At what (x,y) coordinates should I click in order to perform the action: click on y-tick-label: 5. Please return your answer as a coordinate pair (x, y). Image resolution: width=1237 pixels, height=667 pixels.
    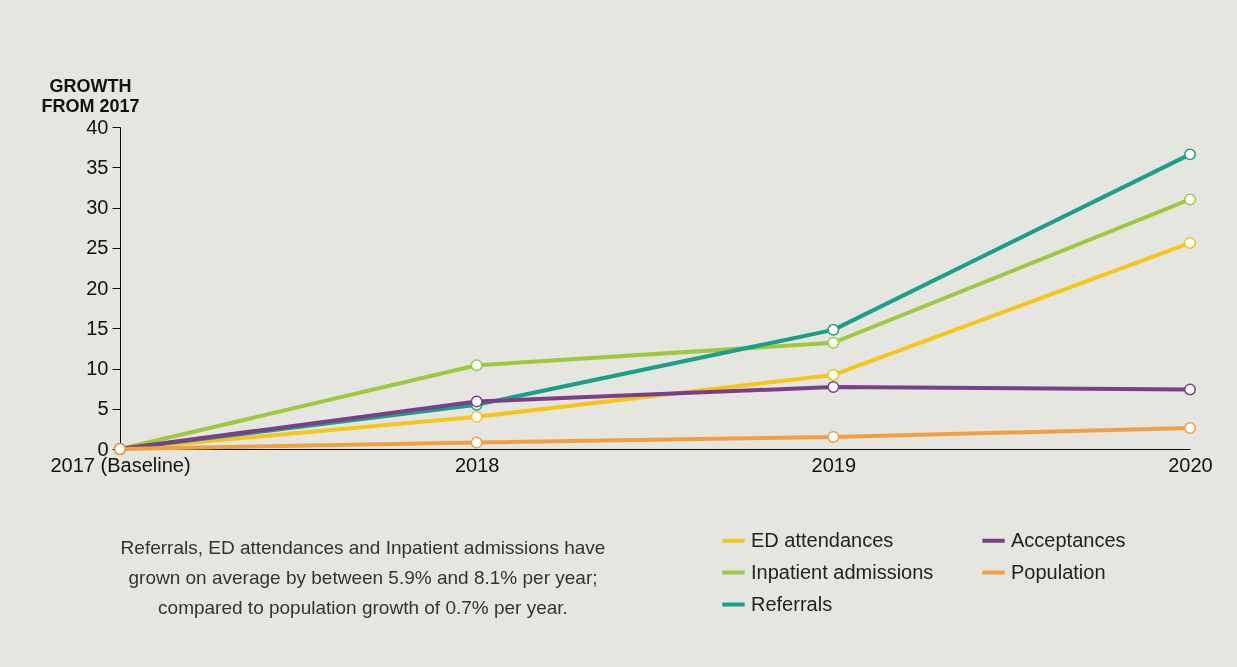
    Looking at the image, I should click on (103, 408).